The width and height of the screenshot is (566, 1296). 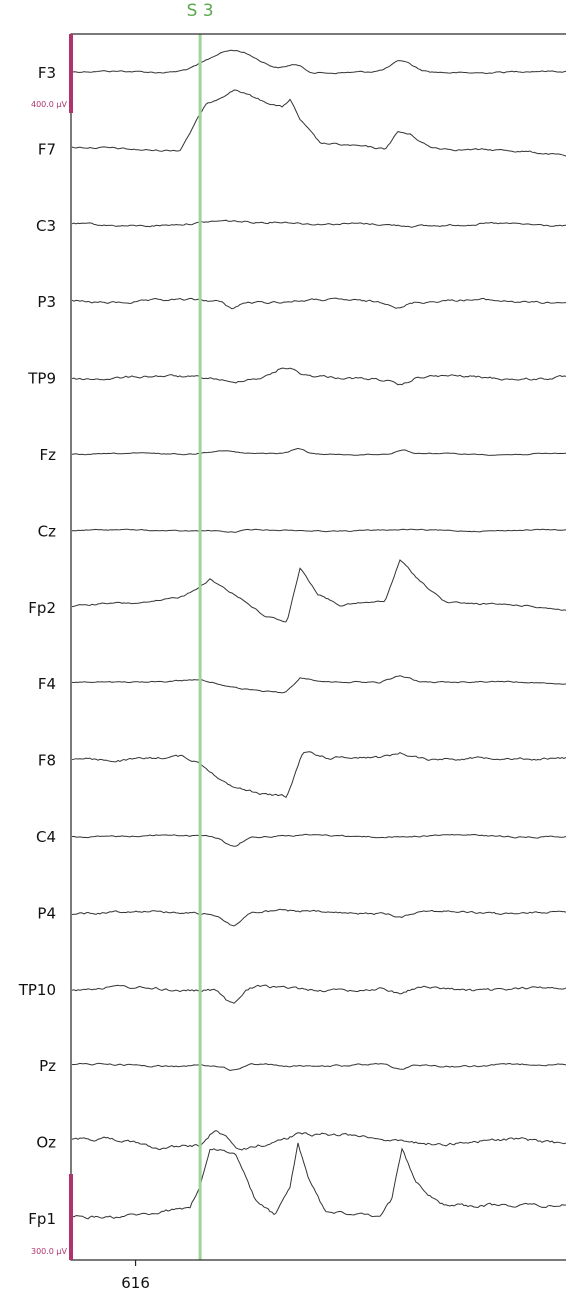 What do you see at coordinates (37, 990) in the screenshot?
I see `channel-label: TP10` at bounding box center [37, 990].